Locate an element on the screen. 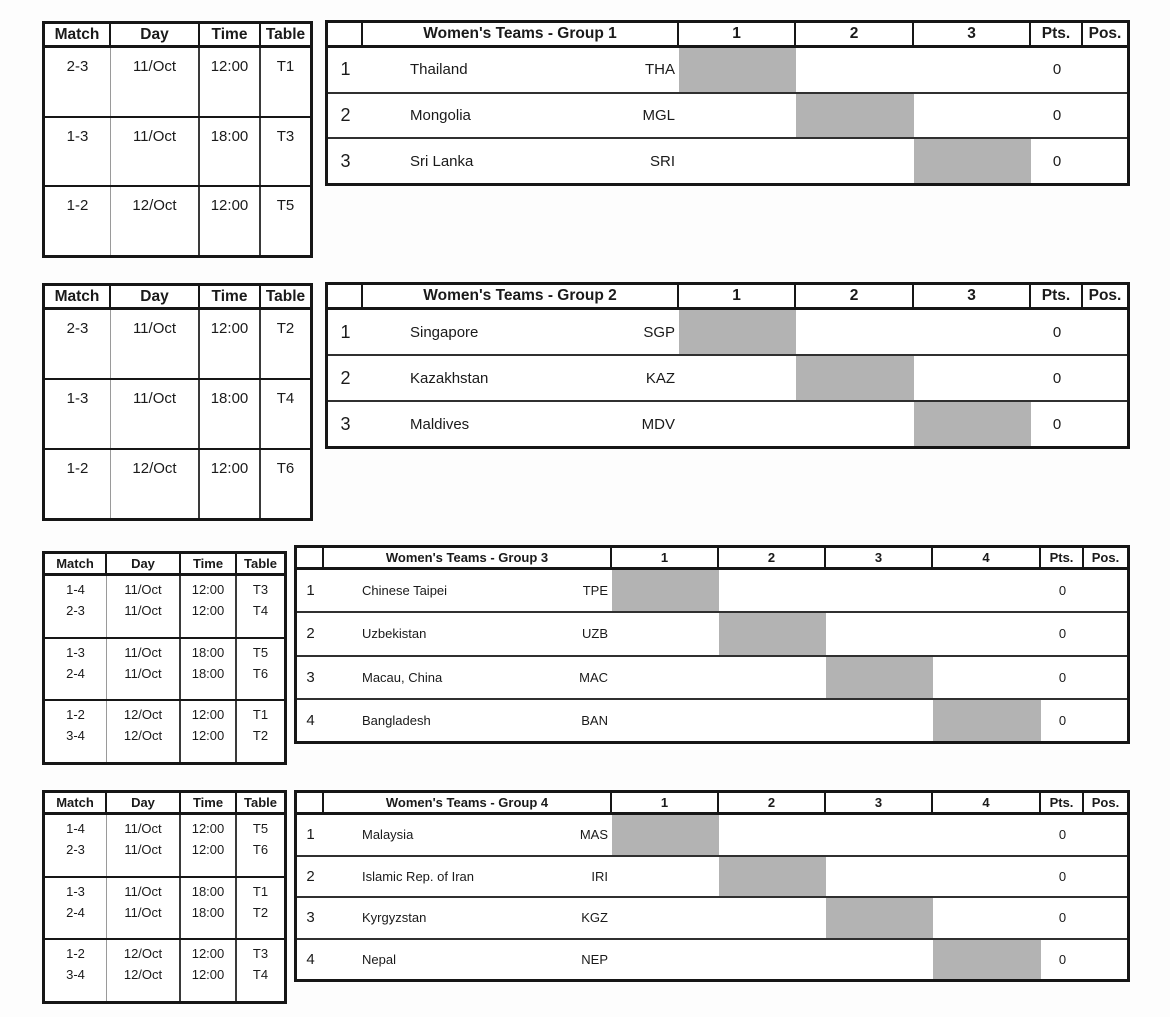  group-title: Women's Teams - Group 4 is located at coordinates (468, 802).